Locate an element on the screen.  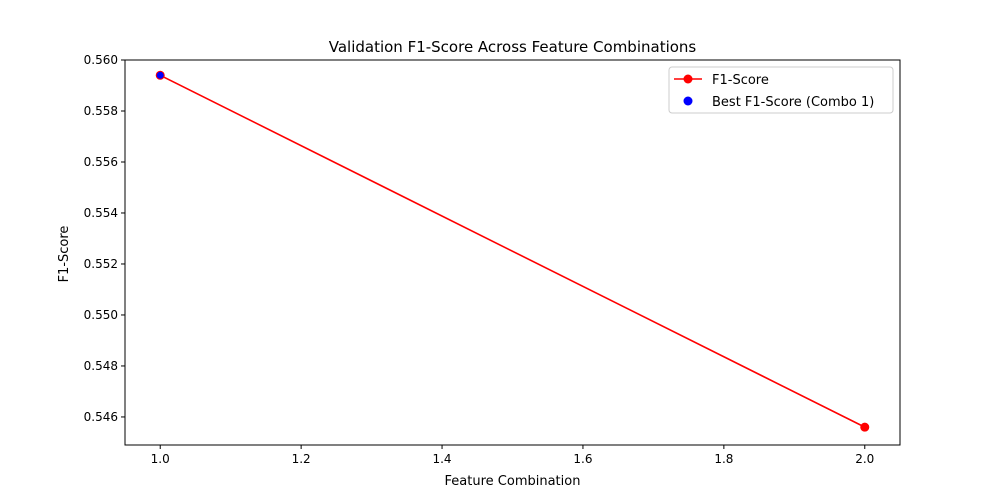
best-point-marker is located at coordinates (160, 75).